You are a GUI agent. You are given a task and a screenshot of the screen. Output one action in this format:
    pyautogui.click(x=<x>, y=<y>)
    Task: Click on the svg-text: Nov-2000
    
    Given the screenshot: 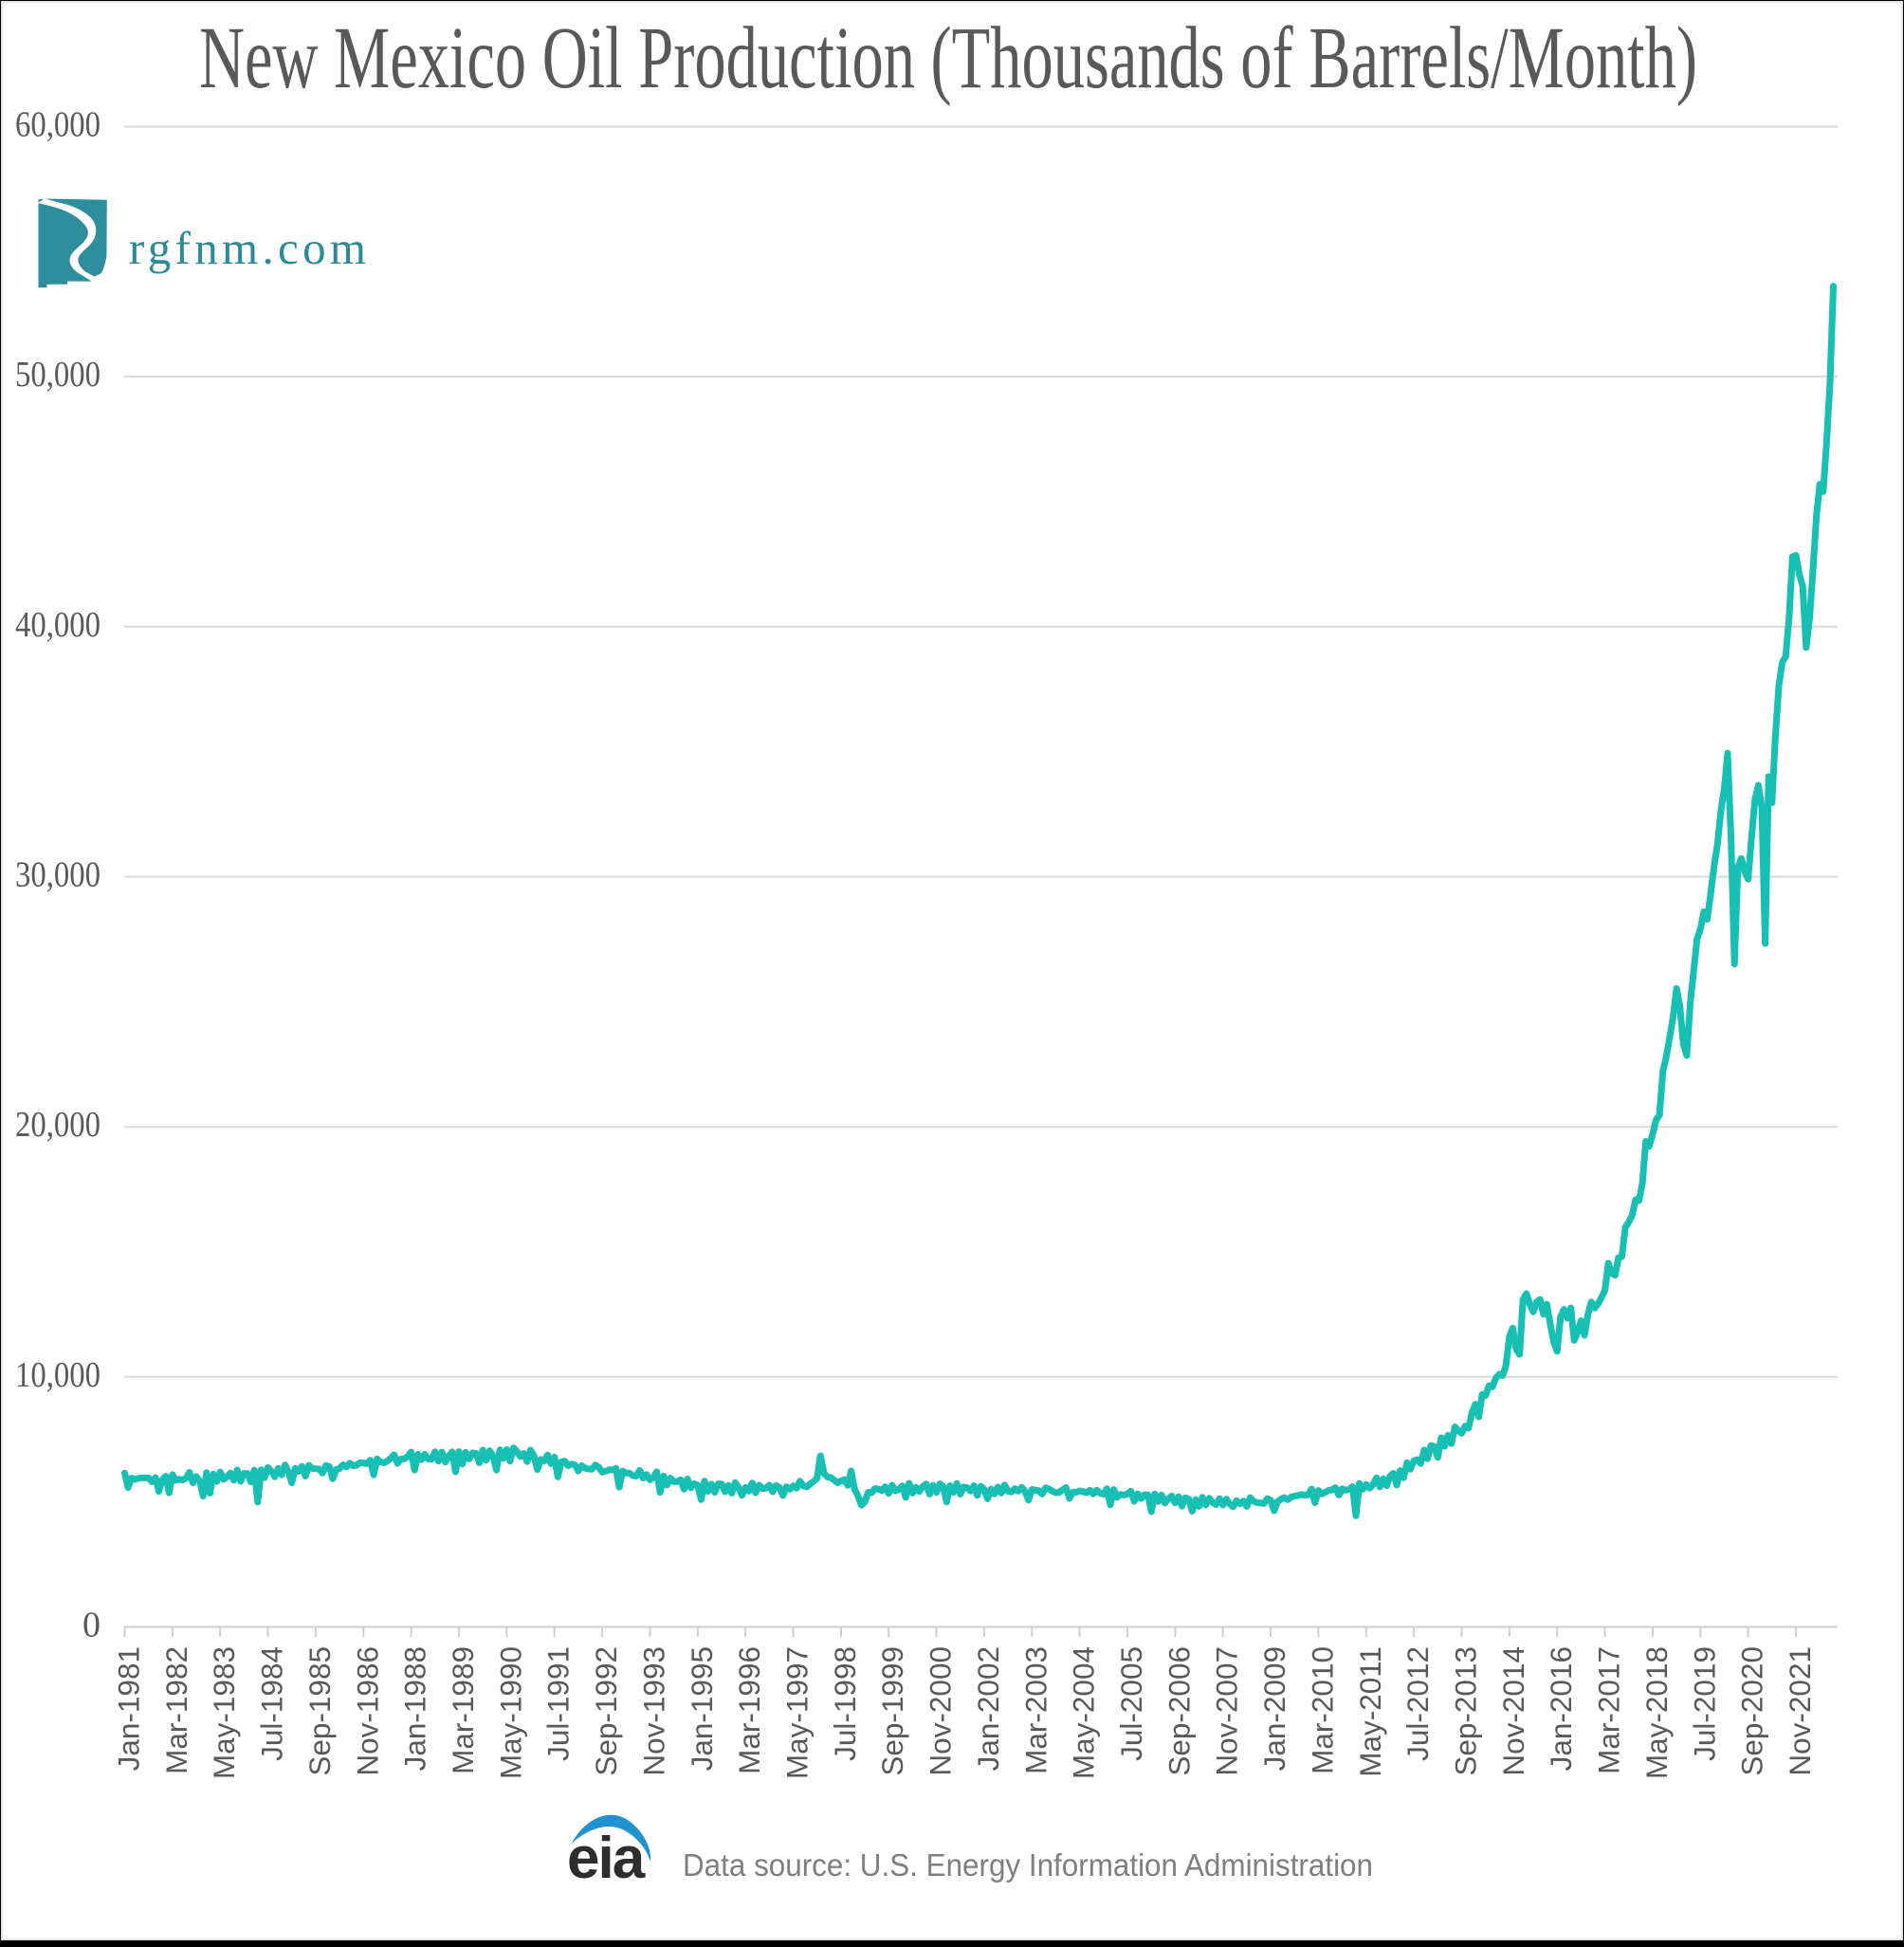 What is the action you would take?
    pyautogui.click(x=941, y=1711)
    